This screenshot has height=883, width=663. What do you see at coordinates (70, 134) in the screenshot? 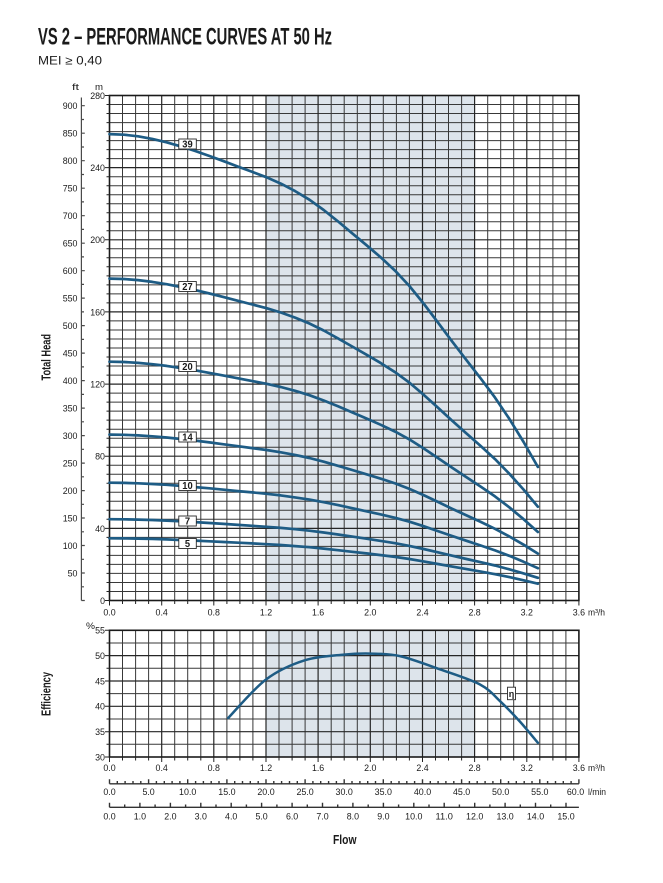
I see `svg-text: 850` at bounding box center [70, 134].